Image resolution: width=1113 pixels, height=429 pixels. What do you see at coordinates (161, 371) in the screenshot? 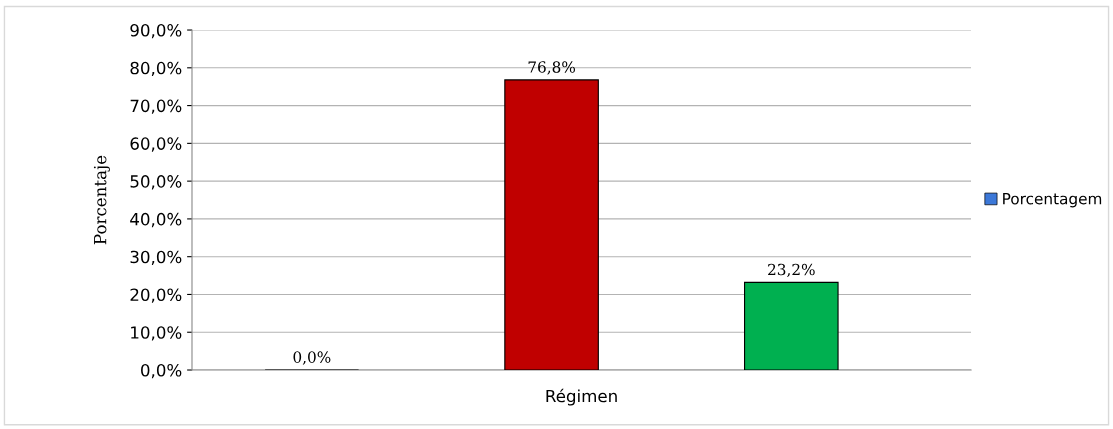
I see `y-tick-label: 0,0%` at bounding box center [161, 371].